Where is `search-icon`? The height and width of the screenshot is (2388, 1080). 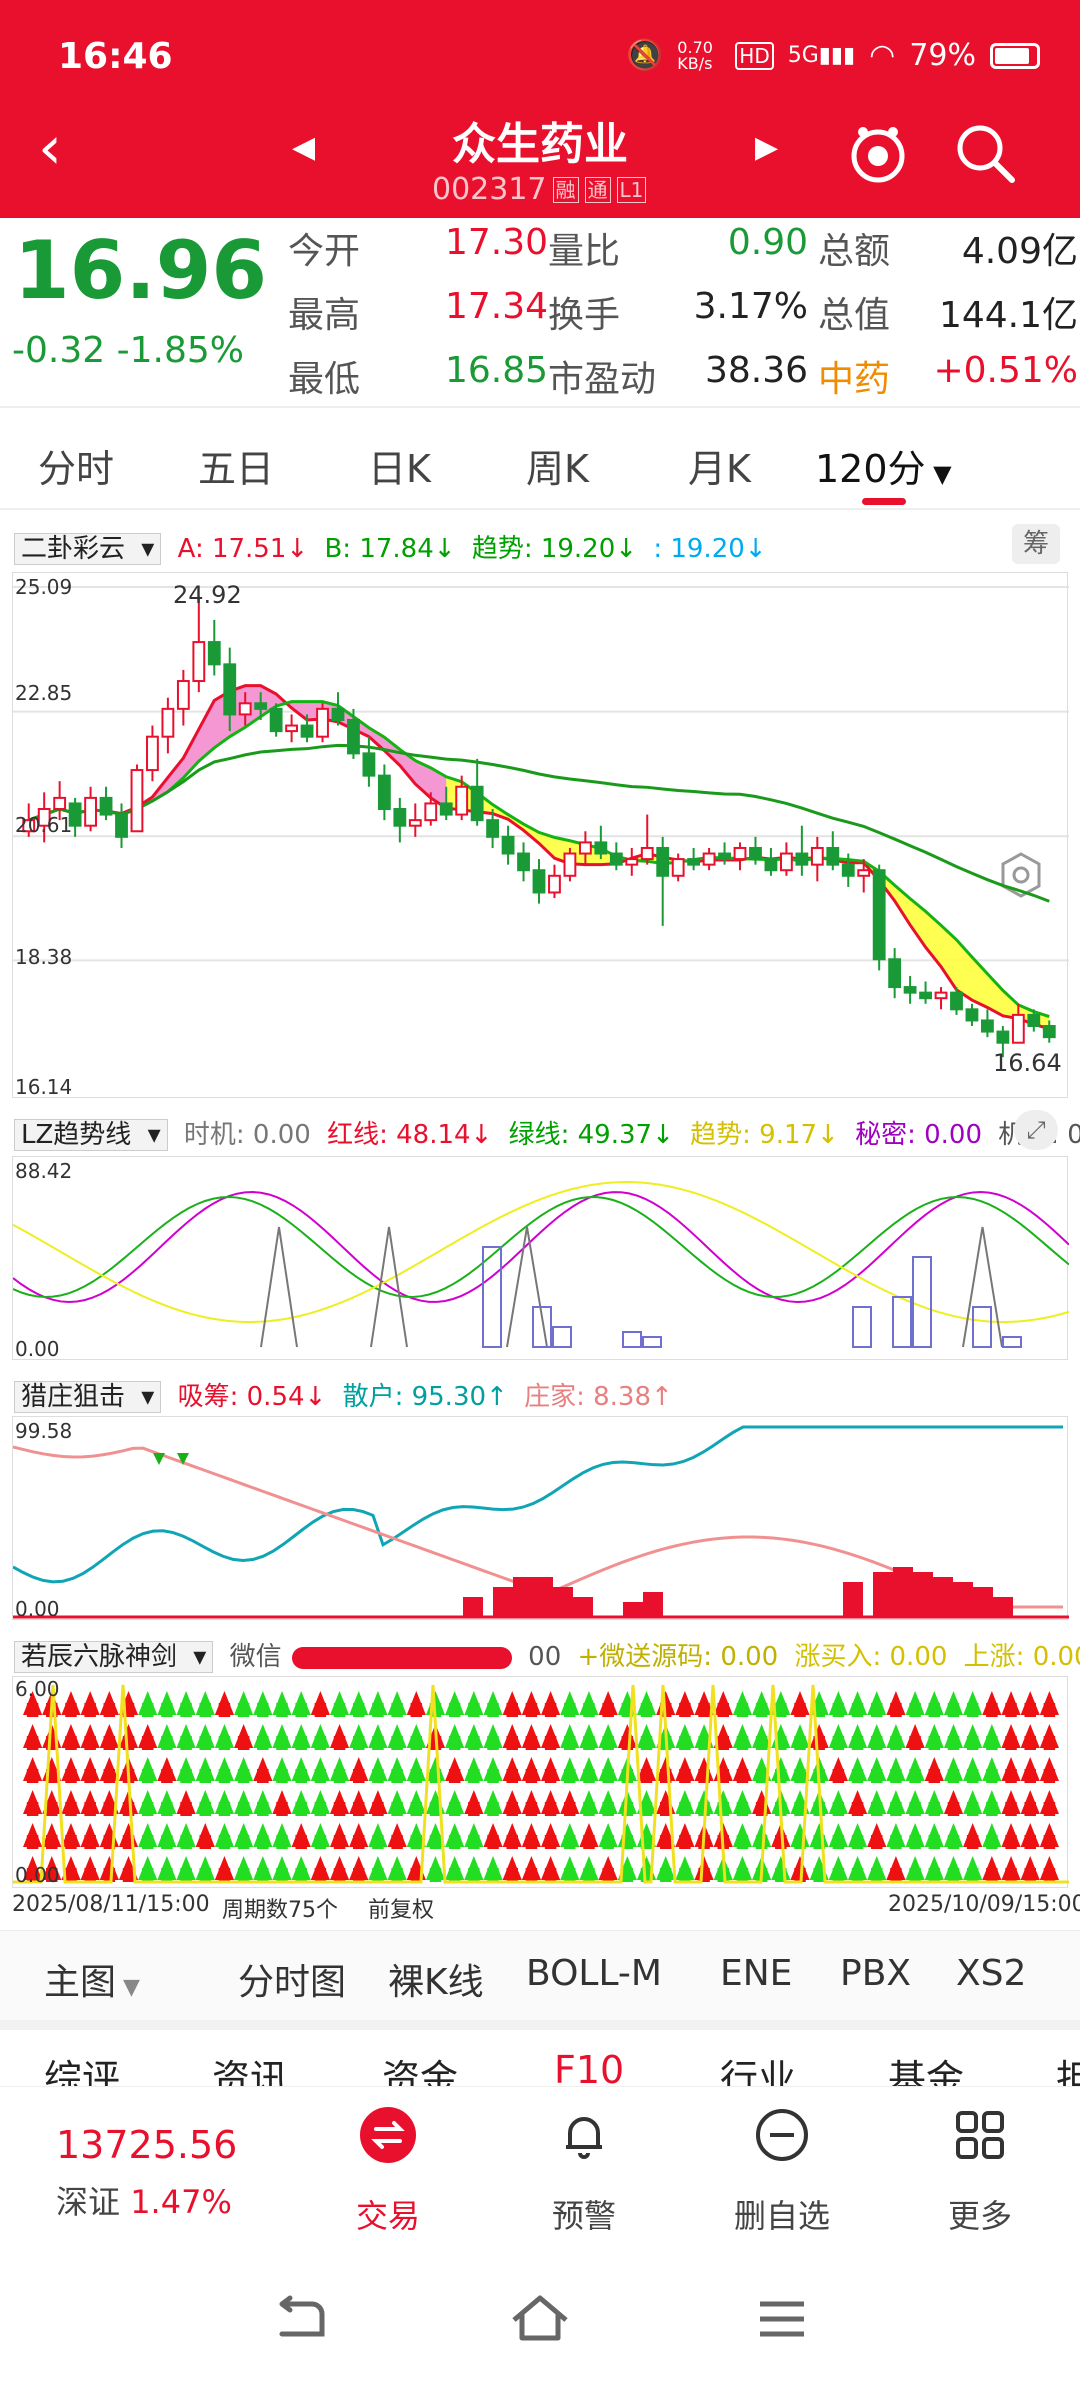
search-icon is located at coordinates (985, 153).